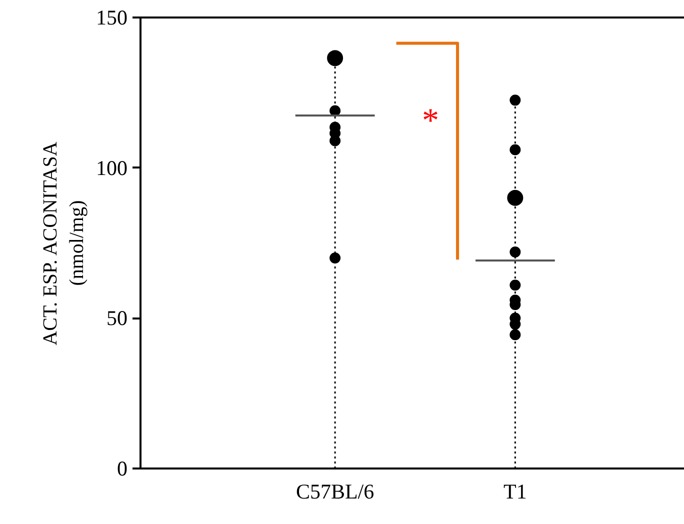 The width and height of the screenshot is (684, 524). Describe the element at coordinates (122, 468) in the screenshot. I see `y-tick-label: 0` at that location.